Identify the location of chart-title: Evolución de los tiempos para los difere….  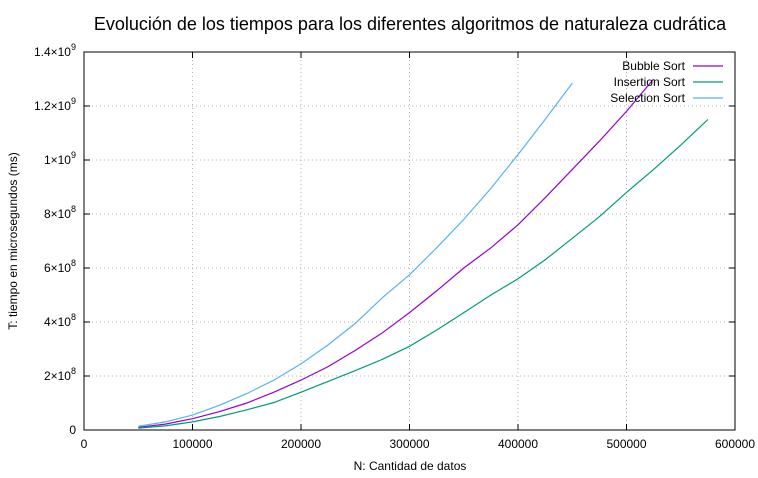
(410, 24).